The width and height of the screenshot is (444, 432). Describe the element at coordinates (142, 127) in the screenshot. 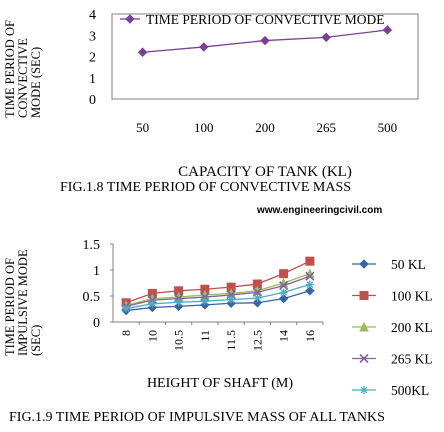

I see `x-tick-label: 50` at that location.